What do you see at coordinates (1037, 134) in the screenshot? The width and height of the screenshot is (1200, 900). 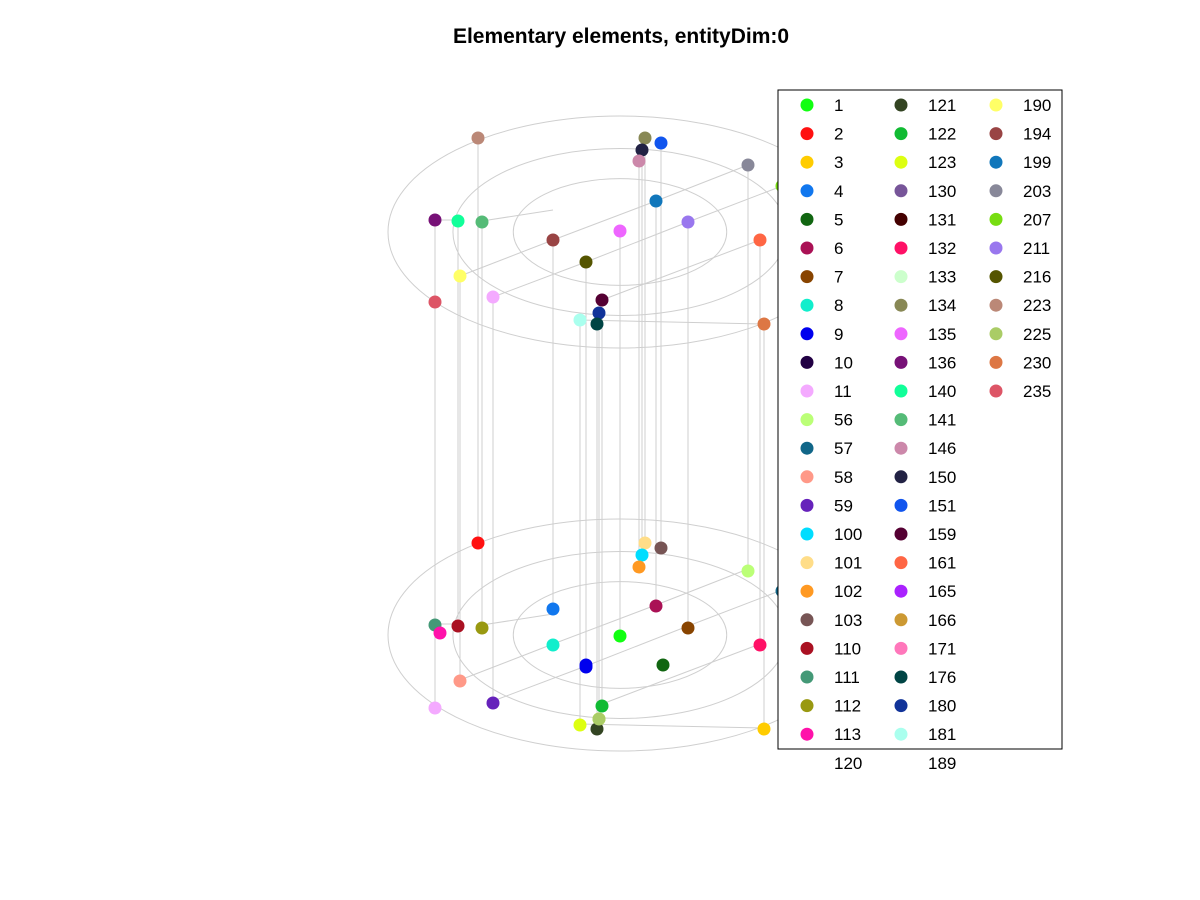 I see `legend-label: 194` at bounding box center [1037, 134].